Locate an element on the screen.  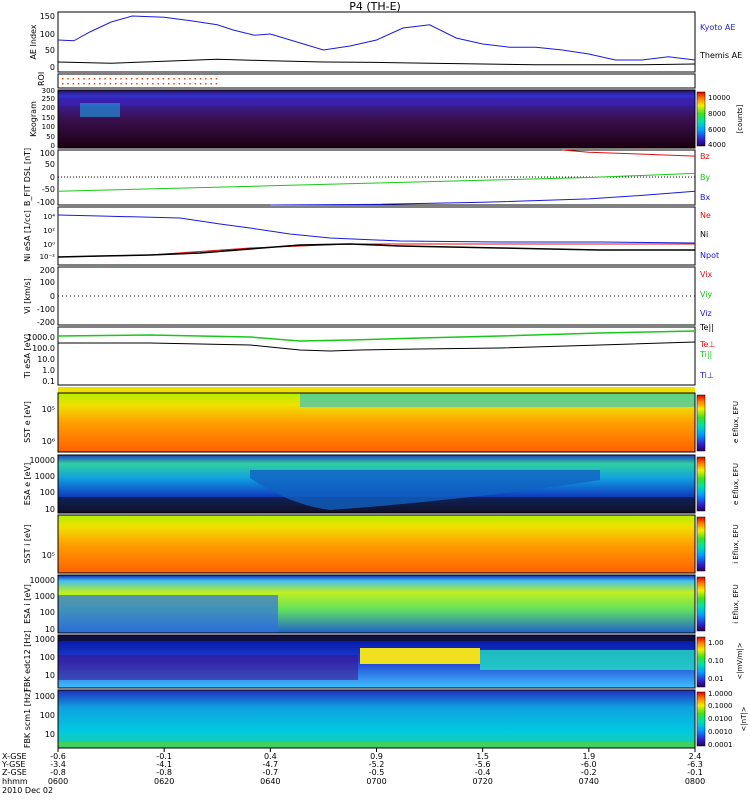
esa-e-tick: 10000 is located at coordinates (42, 460).